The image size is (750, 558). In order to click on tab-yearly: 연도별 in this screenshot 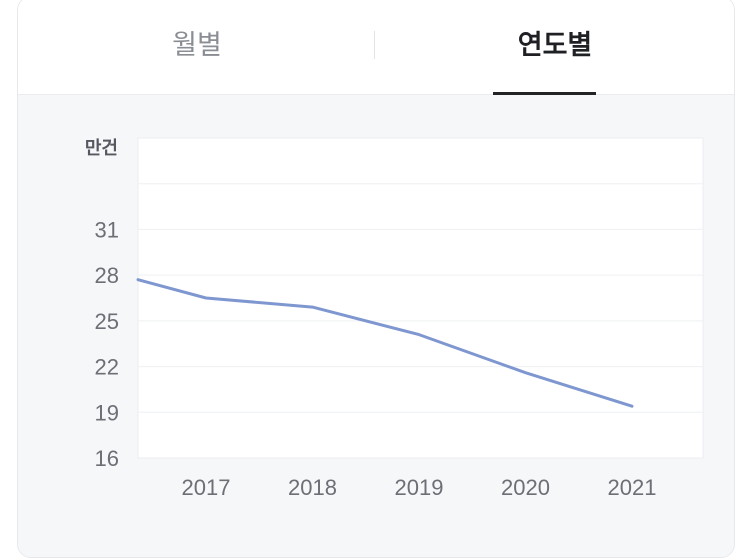, I will do `click(555, 47)`.